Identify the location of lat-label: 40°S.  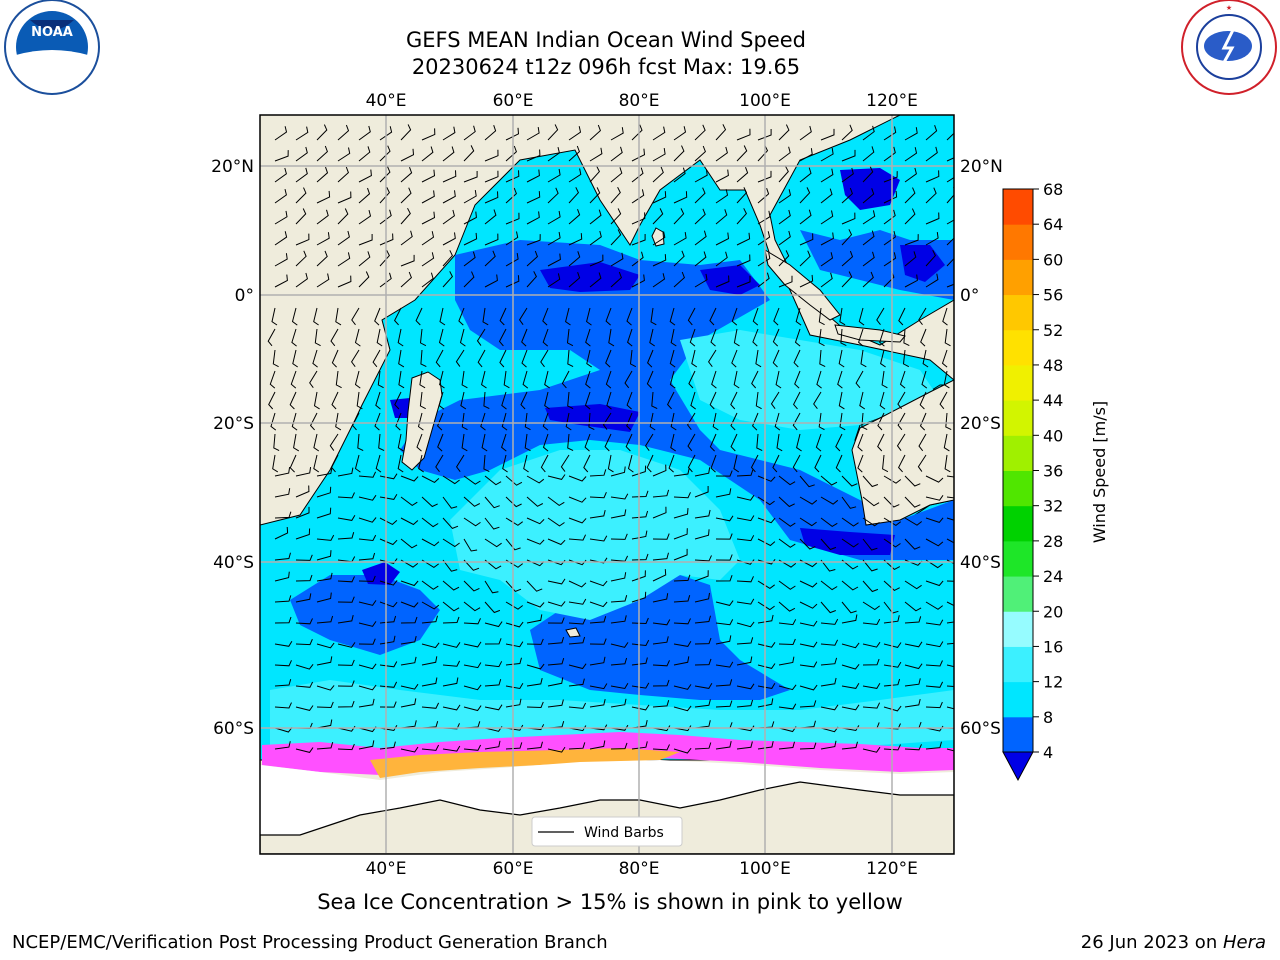
(980, 563).